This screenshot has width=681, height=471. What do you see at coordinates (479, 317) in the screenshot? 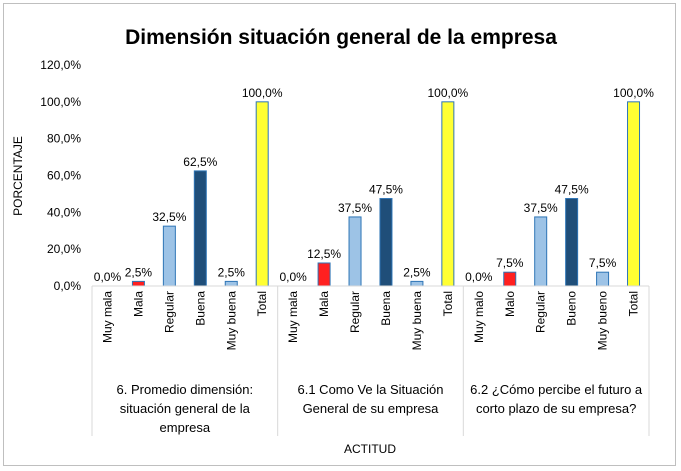
I see `category-label: Muy malo` at bounding box center [479, 317].